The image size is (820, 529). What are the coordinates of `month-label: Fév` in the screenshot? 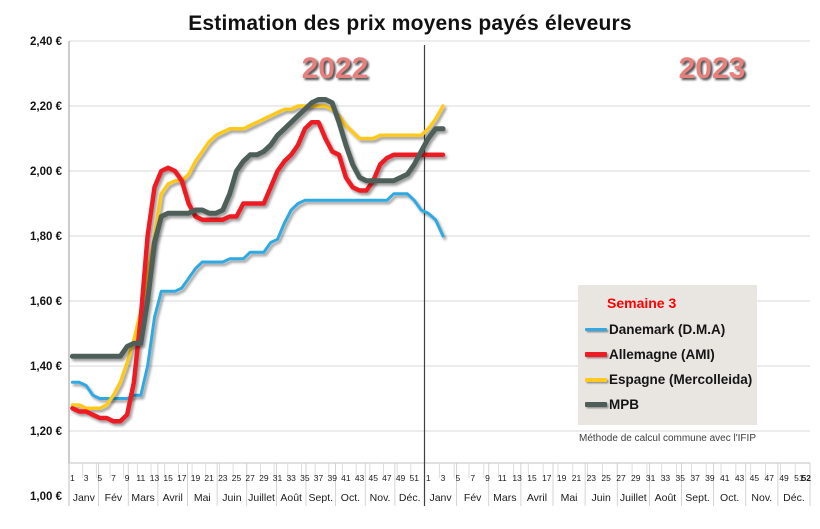 It's located at (114, 498).